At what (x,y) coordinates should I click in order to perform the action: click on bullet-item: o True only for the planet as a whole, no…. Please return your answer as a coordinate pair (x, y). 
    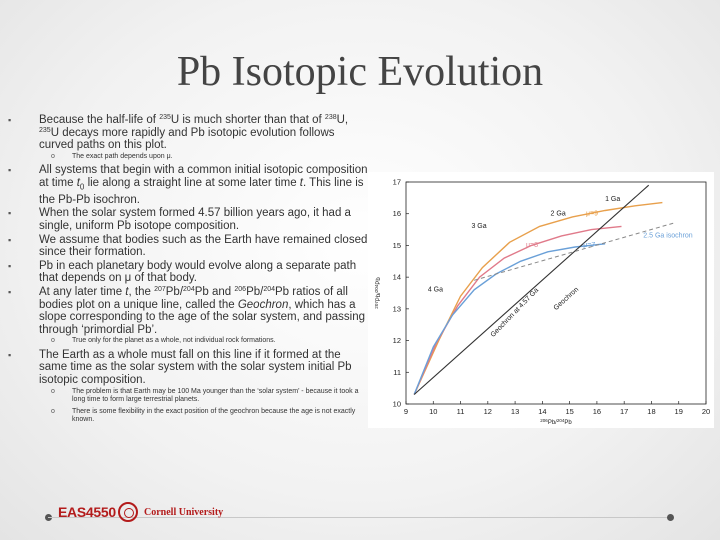
    Looking at the image, I should click on (189, 341).